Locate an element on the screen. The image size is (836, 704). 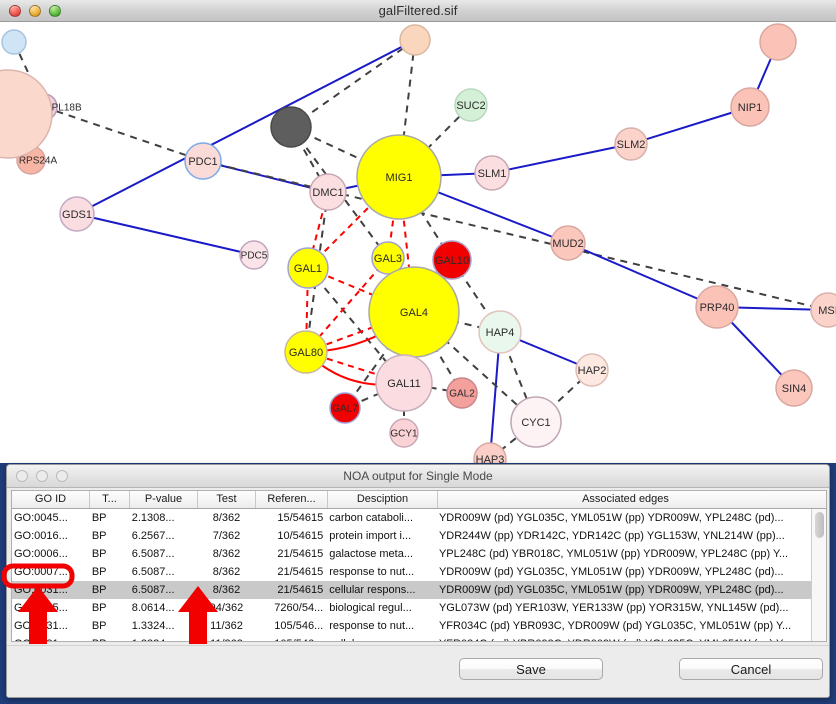
node-mud2: MUD2 is located at coordinates (568, 243).